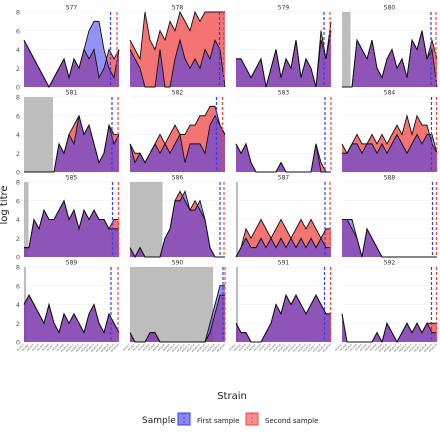 This screenshot has height=432, width=440. Describe the element at coordinates (284, 8) in the screenshot. I see `panel-title: 579` at that location.